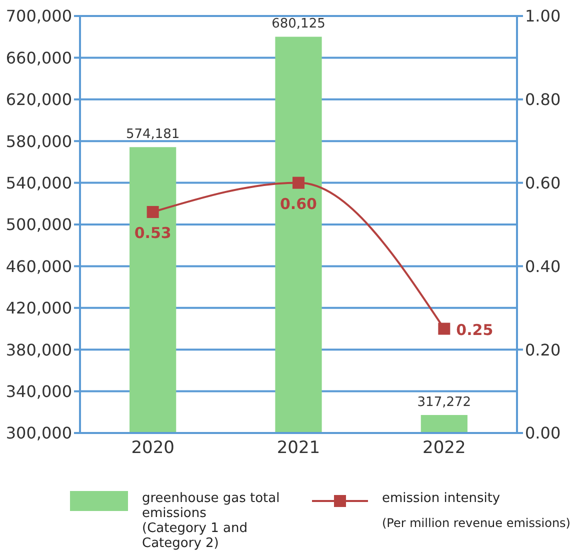 This screenshot has width=585, height=558. I want to click on text: (Per million revenue emissions), so click(477, 523).